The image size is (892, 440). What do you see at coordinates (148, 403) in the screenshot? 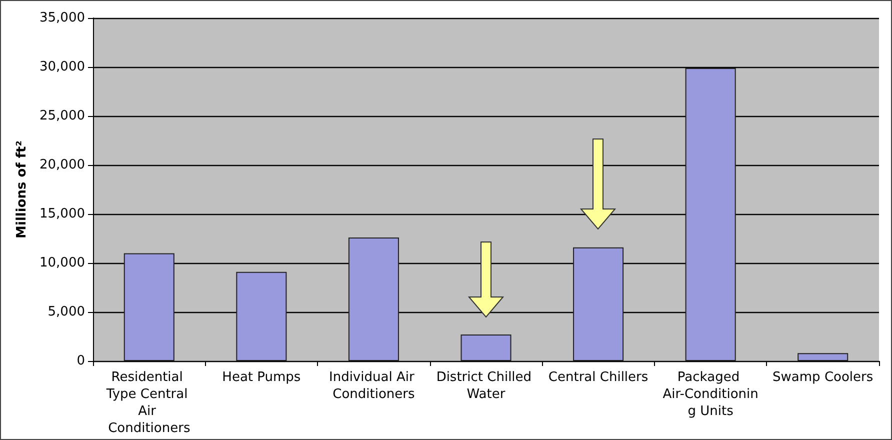
I see `x-tick-label: Residential Type Central Air Conditioners` at bounding box center [148, 403].